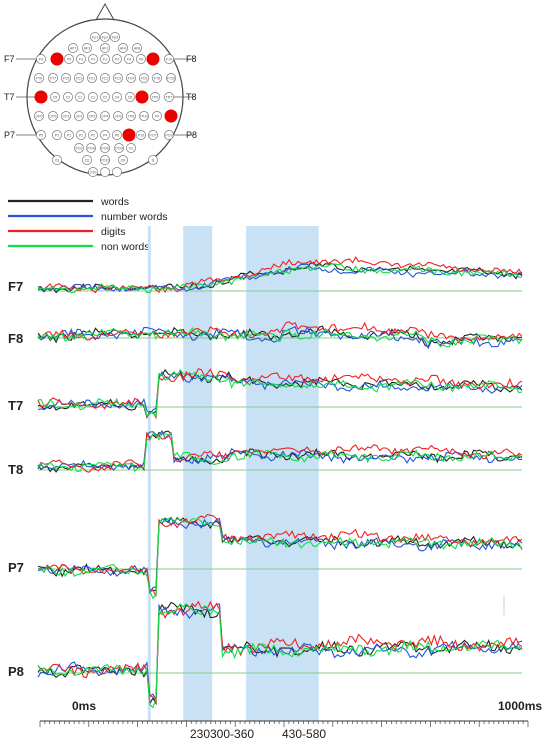  Describe the element at coordinates (53, 78) in the screenshot. I see `svg-text: FT7` at that location.